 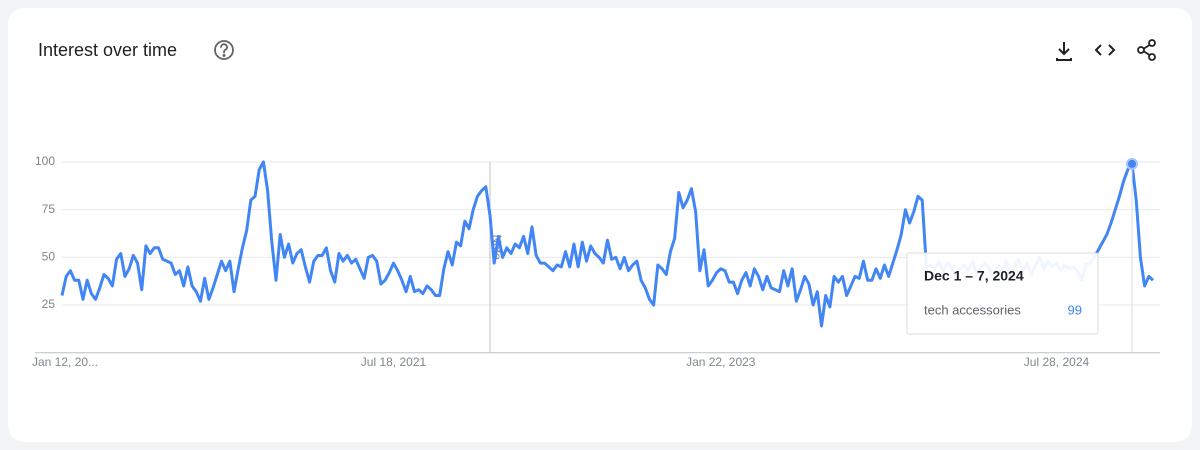 I want to click on hover-dot, so click(x=1132, y=163).